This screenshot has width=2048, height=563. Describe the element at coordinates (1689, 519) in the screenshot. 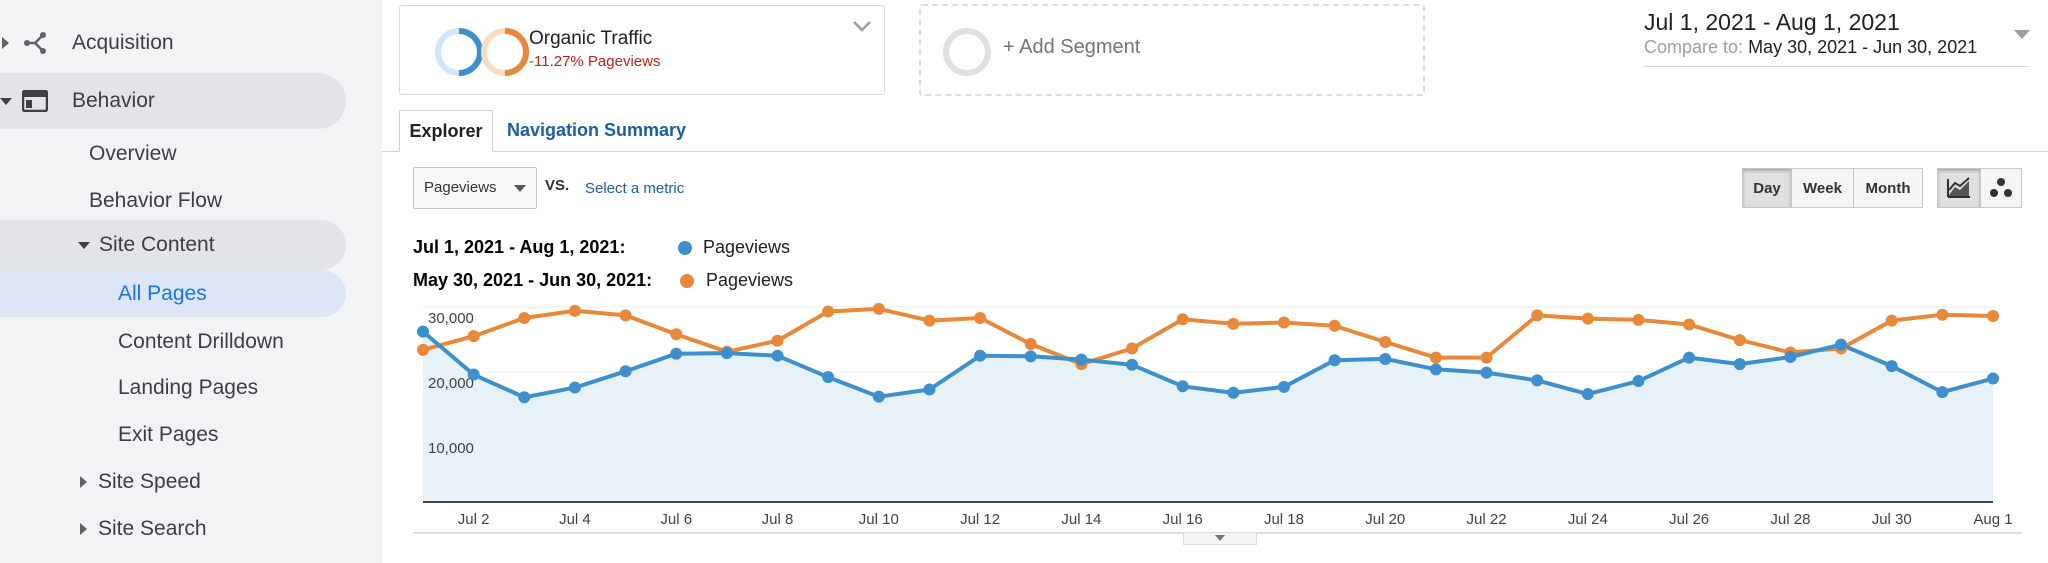

I see `x-tick-label: Jul 26` at that location.